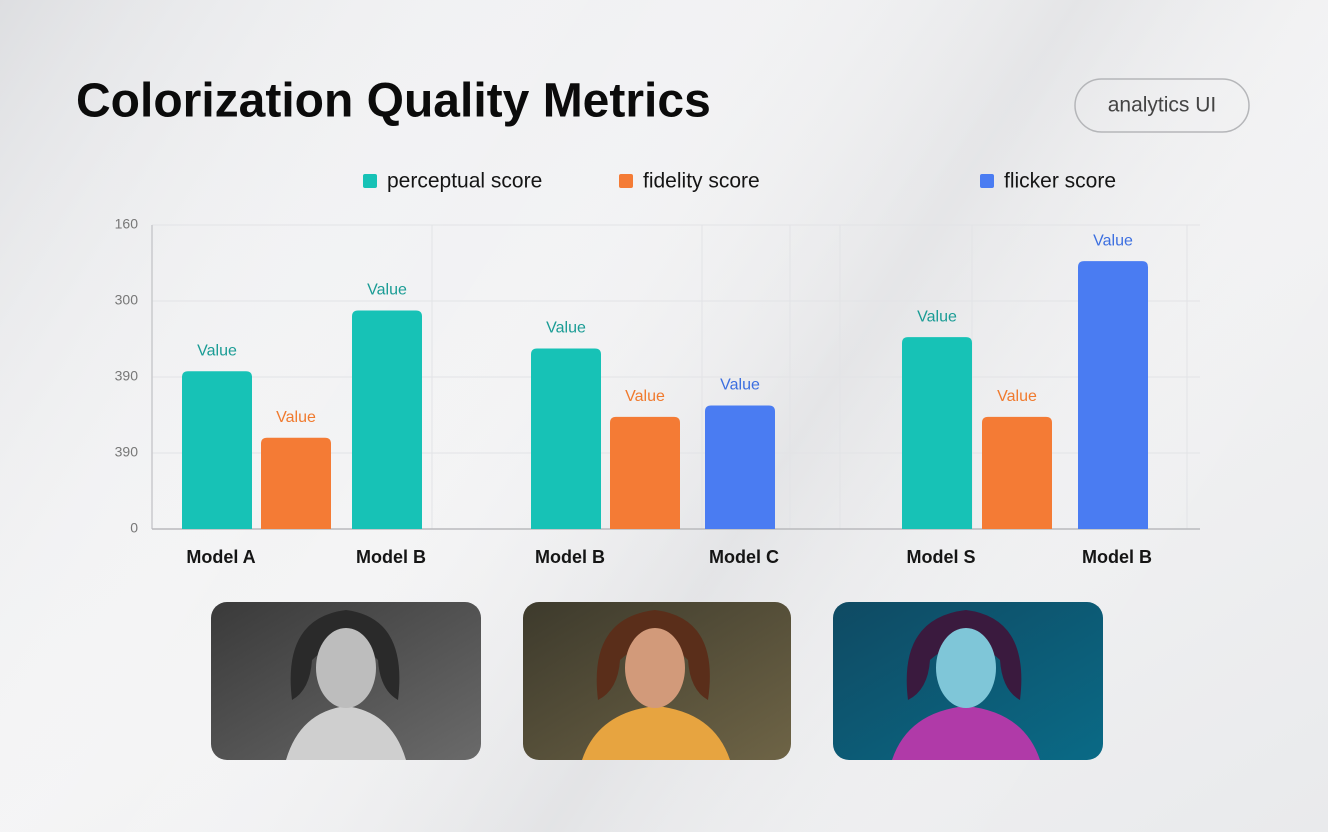 The height and width of the screenshot is (832, 1328). I want to click on badge, so click(1162, 105).